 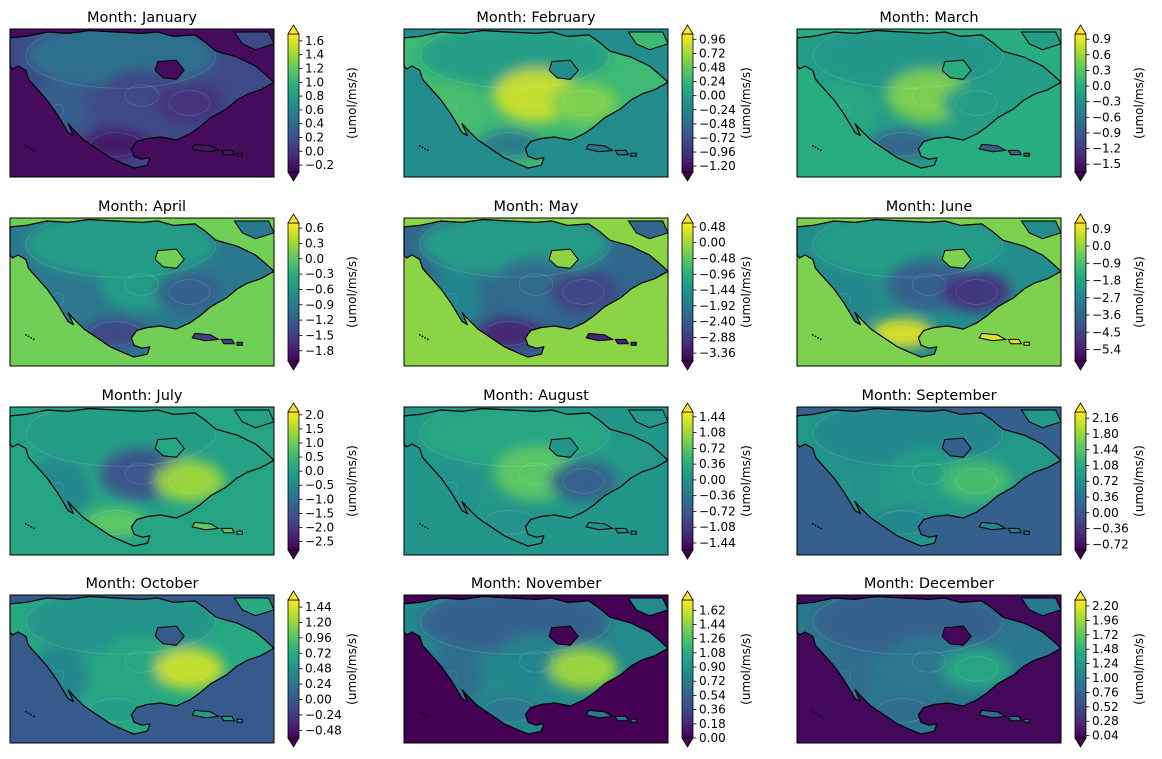 What do you see at coordinates (687, 407) in the screenshot?
I see `colorbar-extend-max` at bounding box center [687, 407].